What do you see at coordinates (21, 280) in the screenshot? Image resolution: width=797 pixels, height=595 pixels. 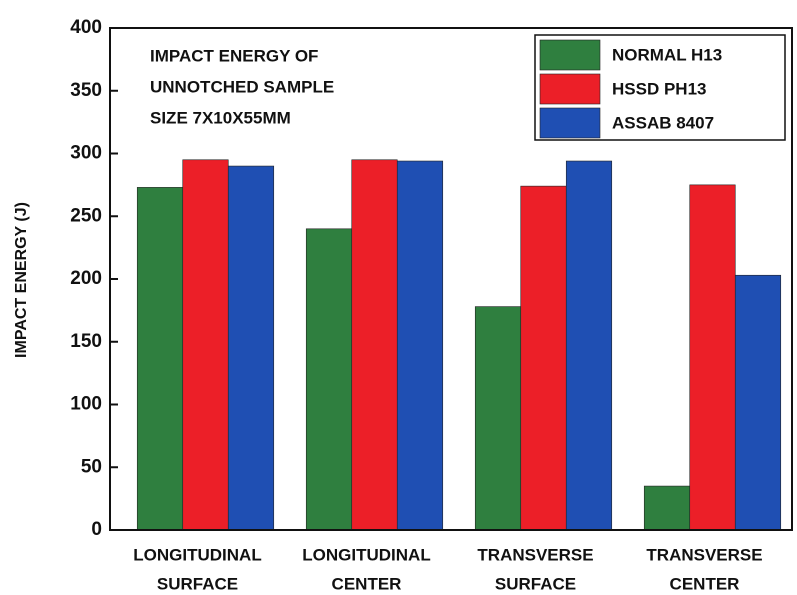 I see `y-axis-label: IMPACT ENERGY (J)` at bounding box center [21, 280].